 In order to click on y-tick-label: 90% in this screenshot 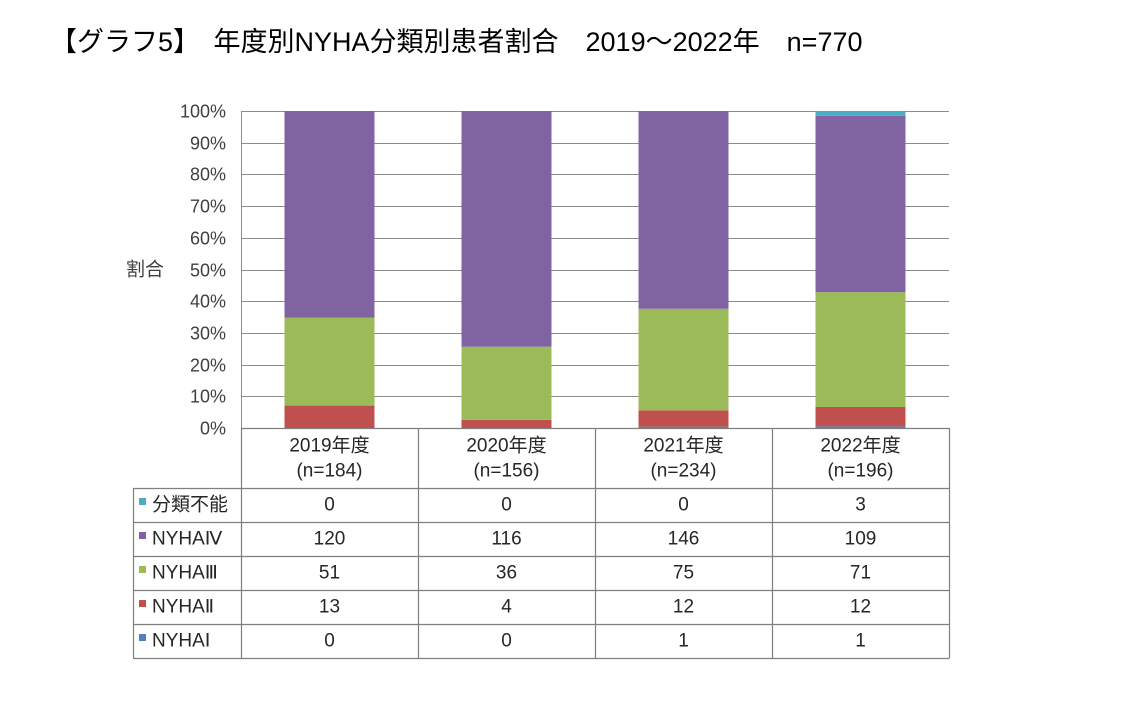, I will do `click(208, 144)`.